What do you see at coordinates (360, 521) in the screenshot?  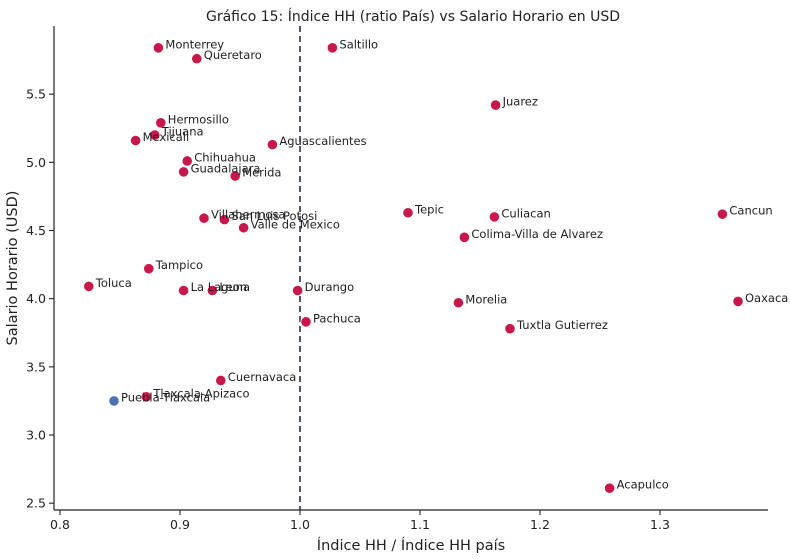 I see `x-ticks: 0.8 0.9 1.0 1.1 1.2 1.3` at bounding box center [360, 521].